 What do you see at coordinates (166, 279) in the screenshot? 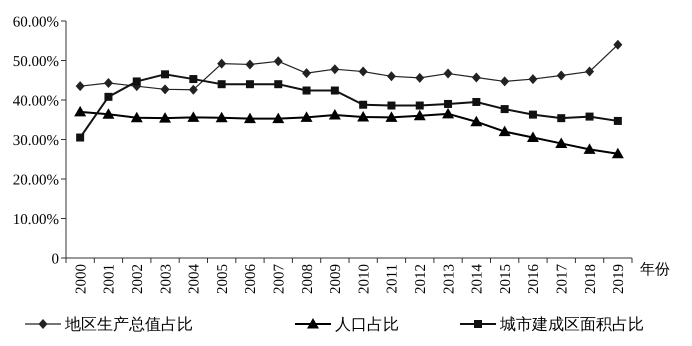
I see `x-tick-label: 2003` at bounding box center [166, 279].